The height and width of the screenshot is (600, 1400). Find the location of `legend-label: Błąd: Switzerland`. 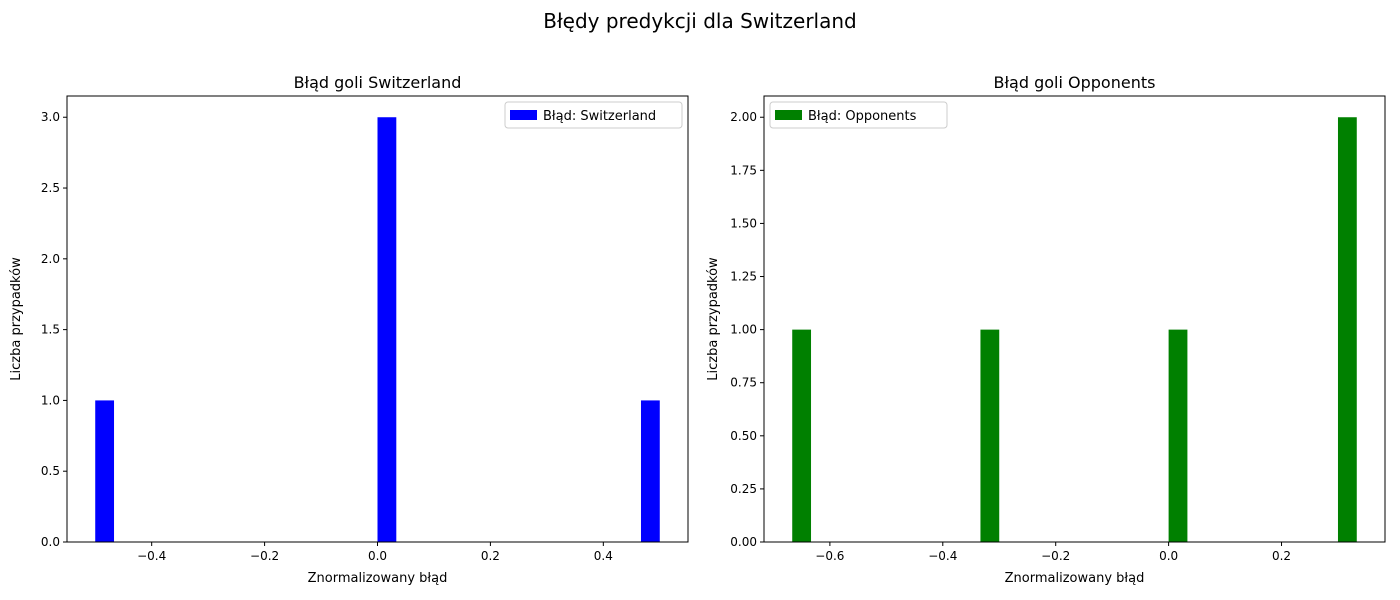

legend-label: Błąd: Switzerland is located at coordinates (599, 116).